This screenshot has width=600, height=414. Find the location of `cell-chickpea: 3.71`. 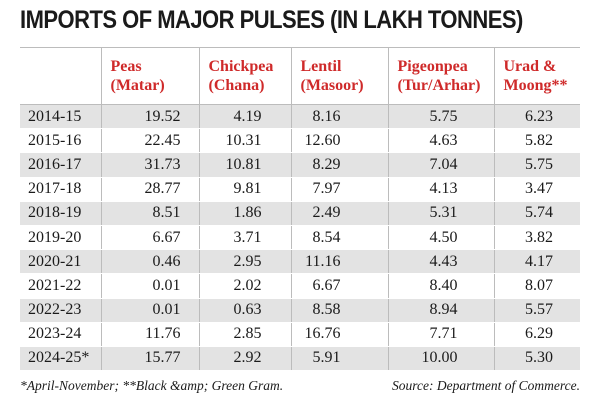

cell-chickpea: 3.71 is located at coordinates (244, 238).